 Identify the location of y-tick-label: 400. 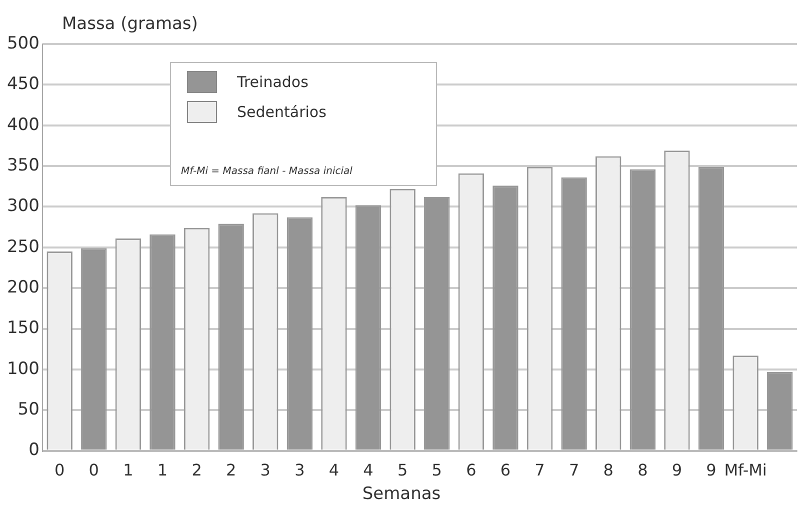
(23, 124).